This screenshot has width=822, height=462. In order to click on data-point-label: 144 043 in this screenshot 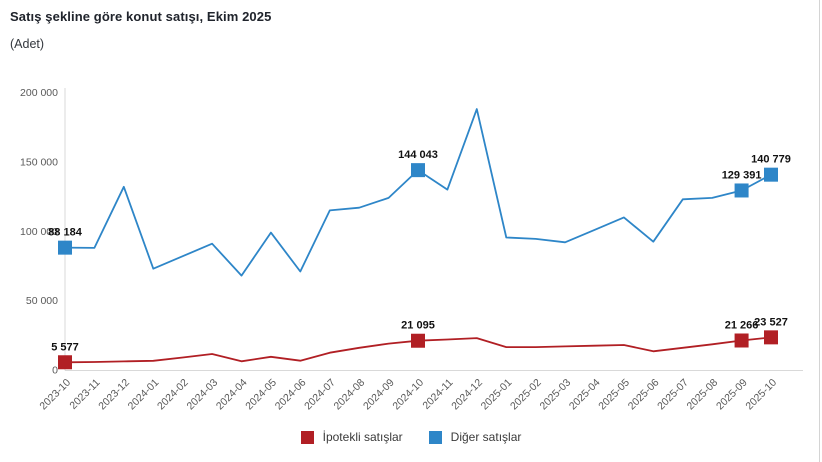, I will do `click(418, 155)`.